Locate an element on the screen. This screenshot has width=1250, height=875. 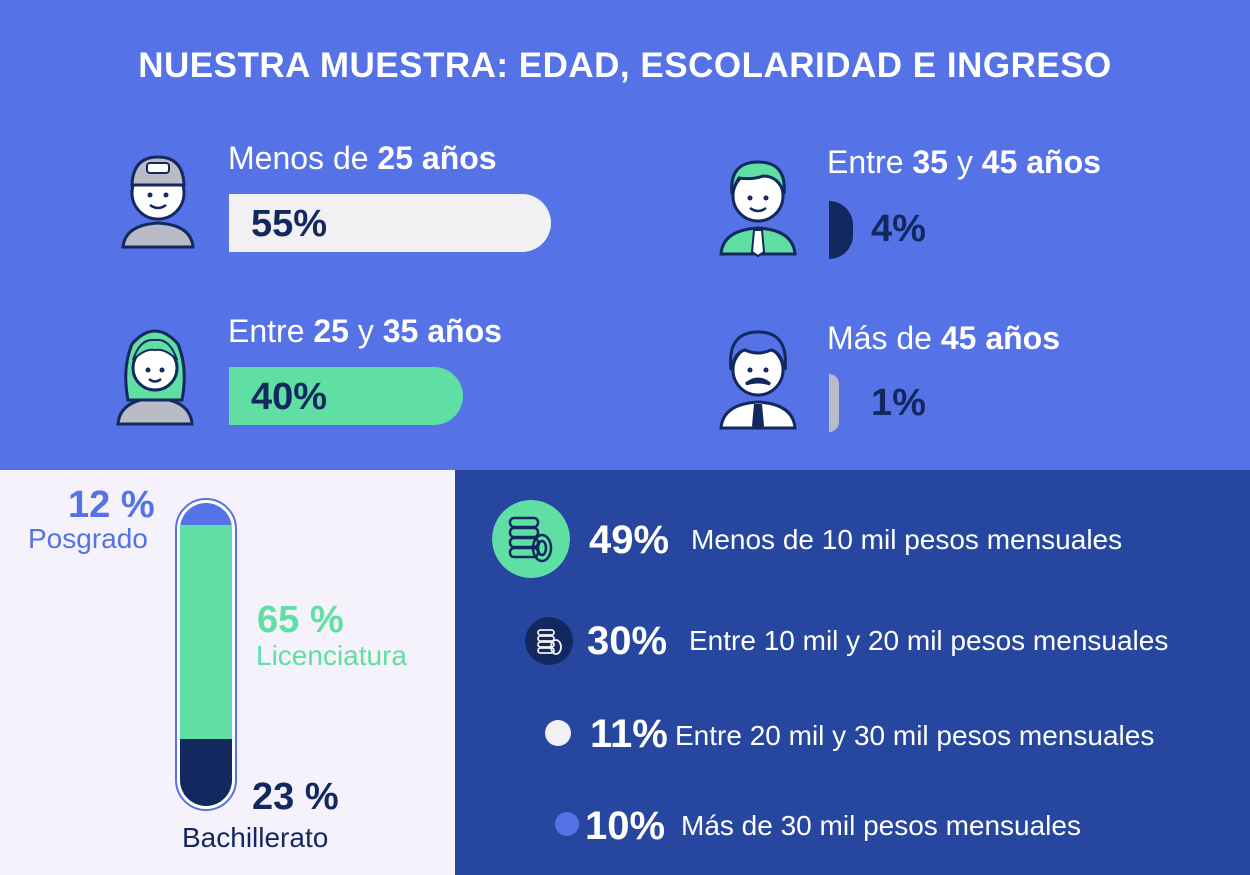
age-label: Entre 25 y 35 años is located at coordinates (365, 331).